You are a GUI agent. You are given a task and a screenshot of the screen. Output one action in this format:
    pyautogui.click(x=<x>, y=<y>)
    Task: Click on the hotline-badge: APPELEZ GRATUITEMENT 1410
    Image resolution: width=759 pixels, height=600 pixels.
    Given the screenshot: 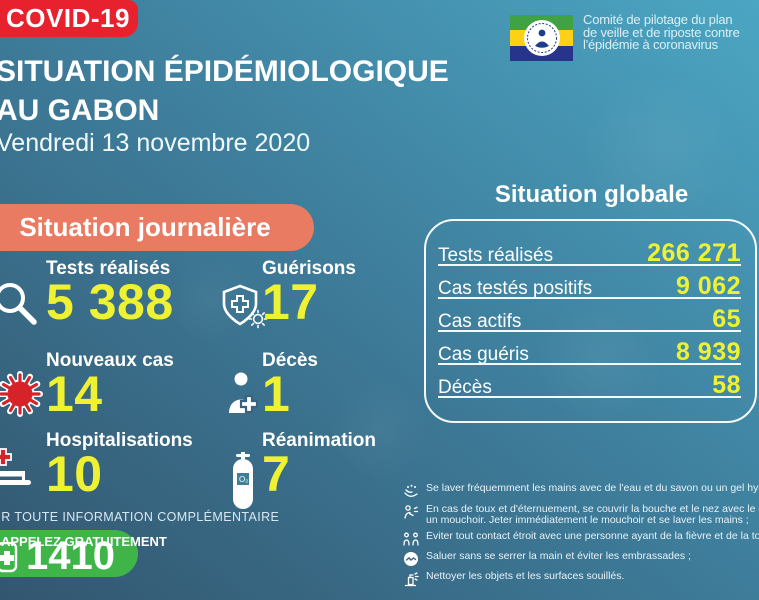 What is the action you would take?
    pyautogui.click(x=83, y=554)
    